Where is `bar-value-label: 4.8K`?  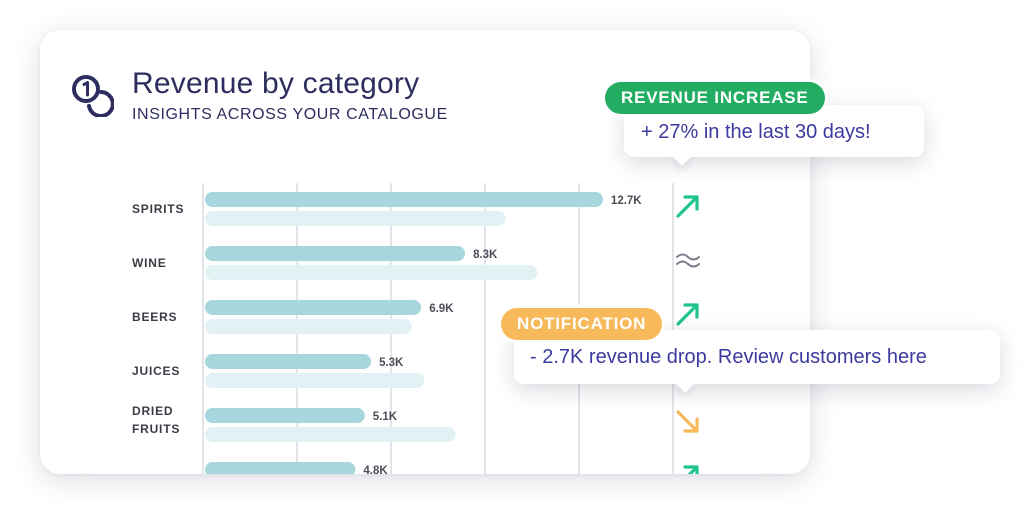 bar-value-label: 4.8K is located at coordinates (375, 469).